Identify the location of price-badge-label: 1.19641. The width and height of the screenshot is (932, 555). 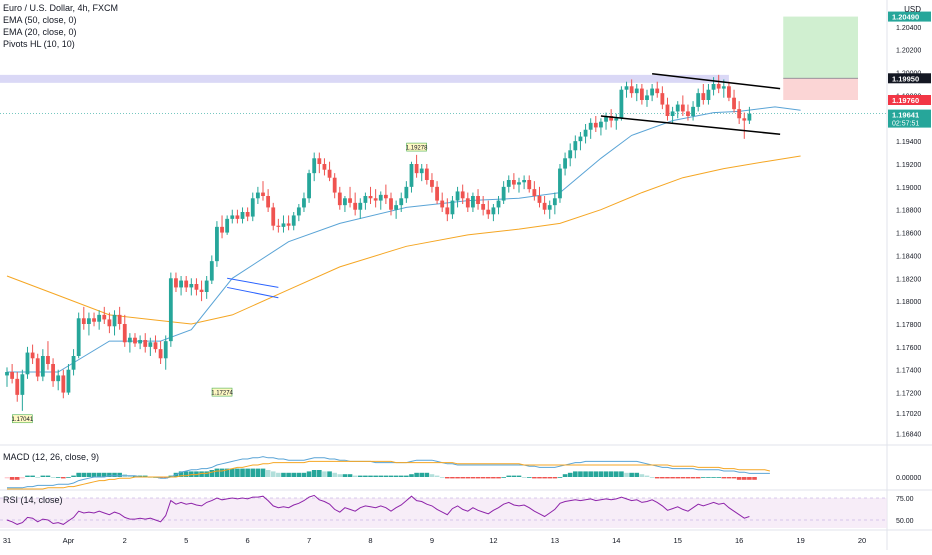
(905, 115).